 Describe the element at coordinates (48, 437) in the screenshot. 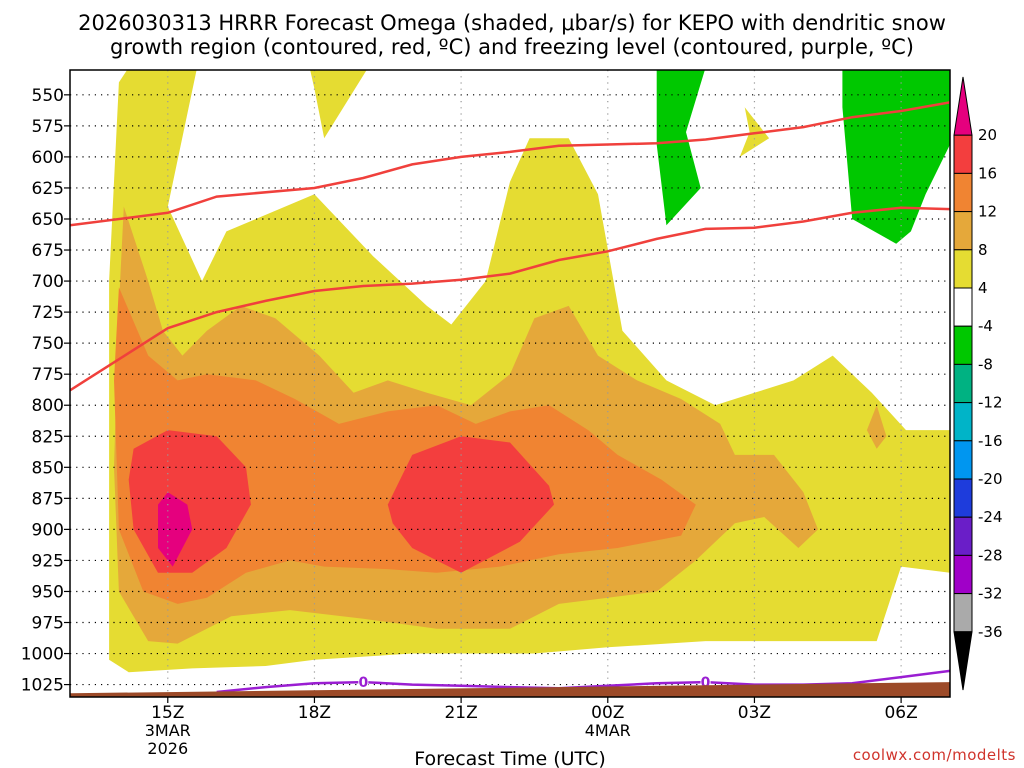

I see `y-tick-label-825: 825` at that location.